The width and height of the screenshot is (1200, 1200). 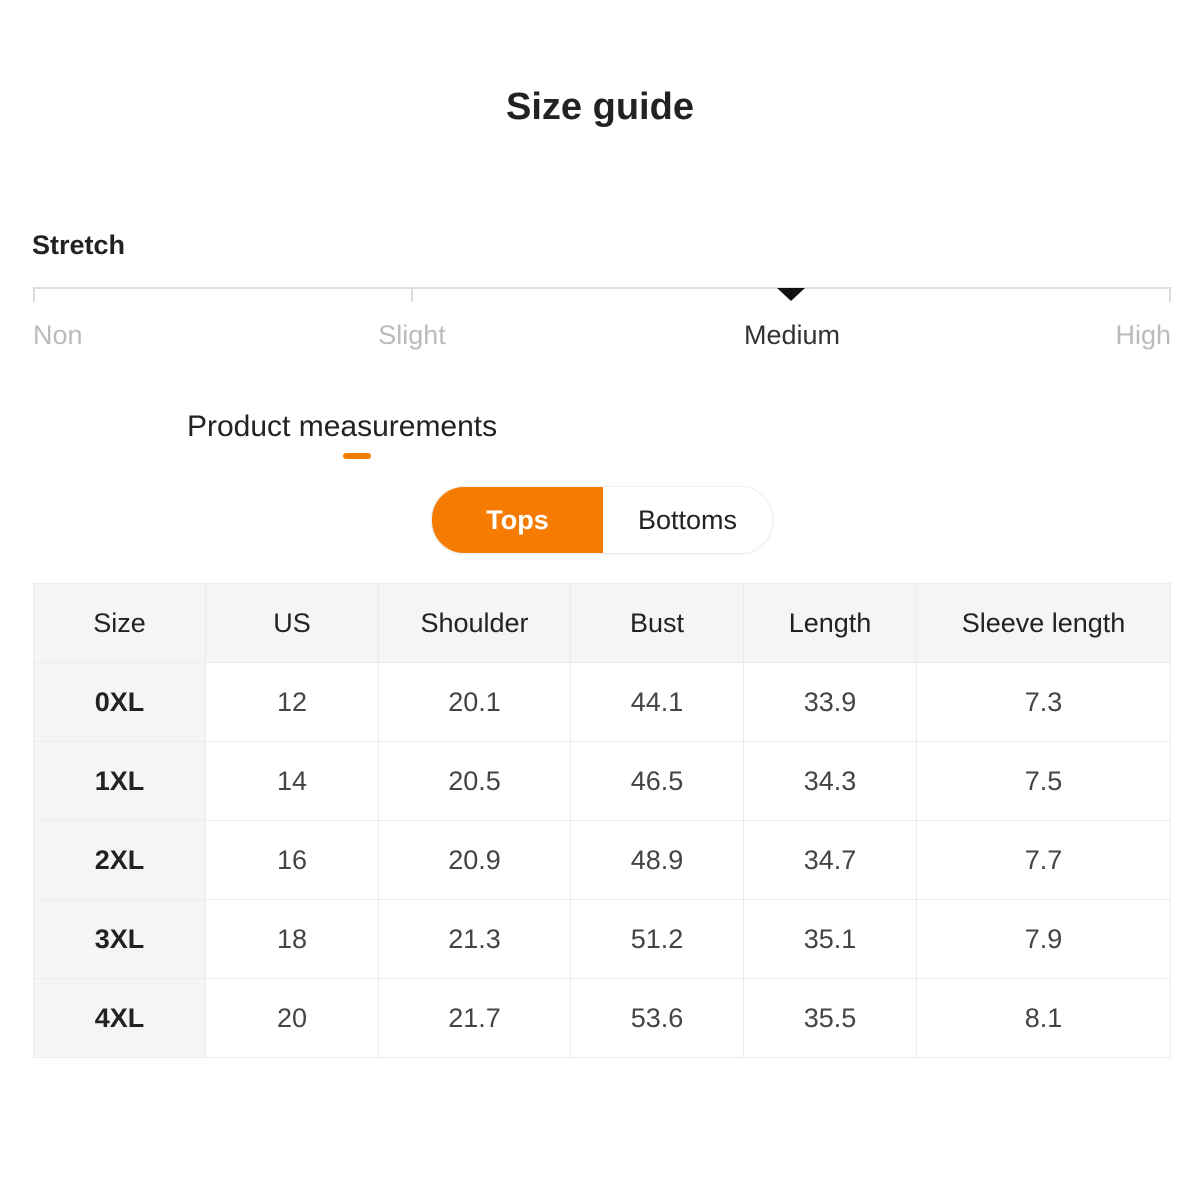 I want to click on table-cell: 18, so click(x=292, y=939).